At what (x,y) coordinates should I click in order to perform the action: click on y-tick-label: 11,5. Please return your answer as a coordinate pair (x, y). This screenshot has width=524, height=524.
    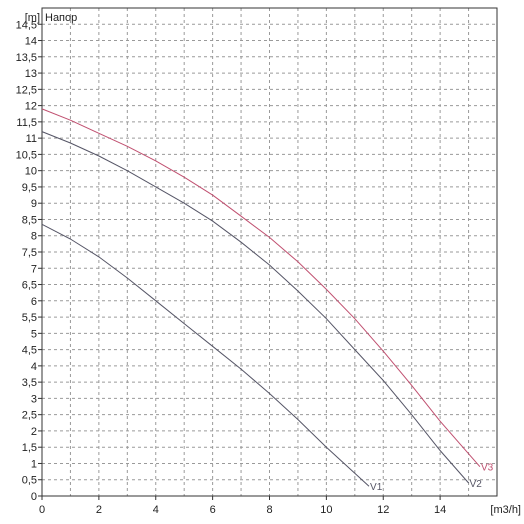
    Looking at the image, I should click on (26, 123).